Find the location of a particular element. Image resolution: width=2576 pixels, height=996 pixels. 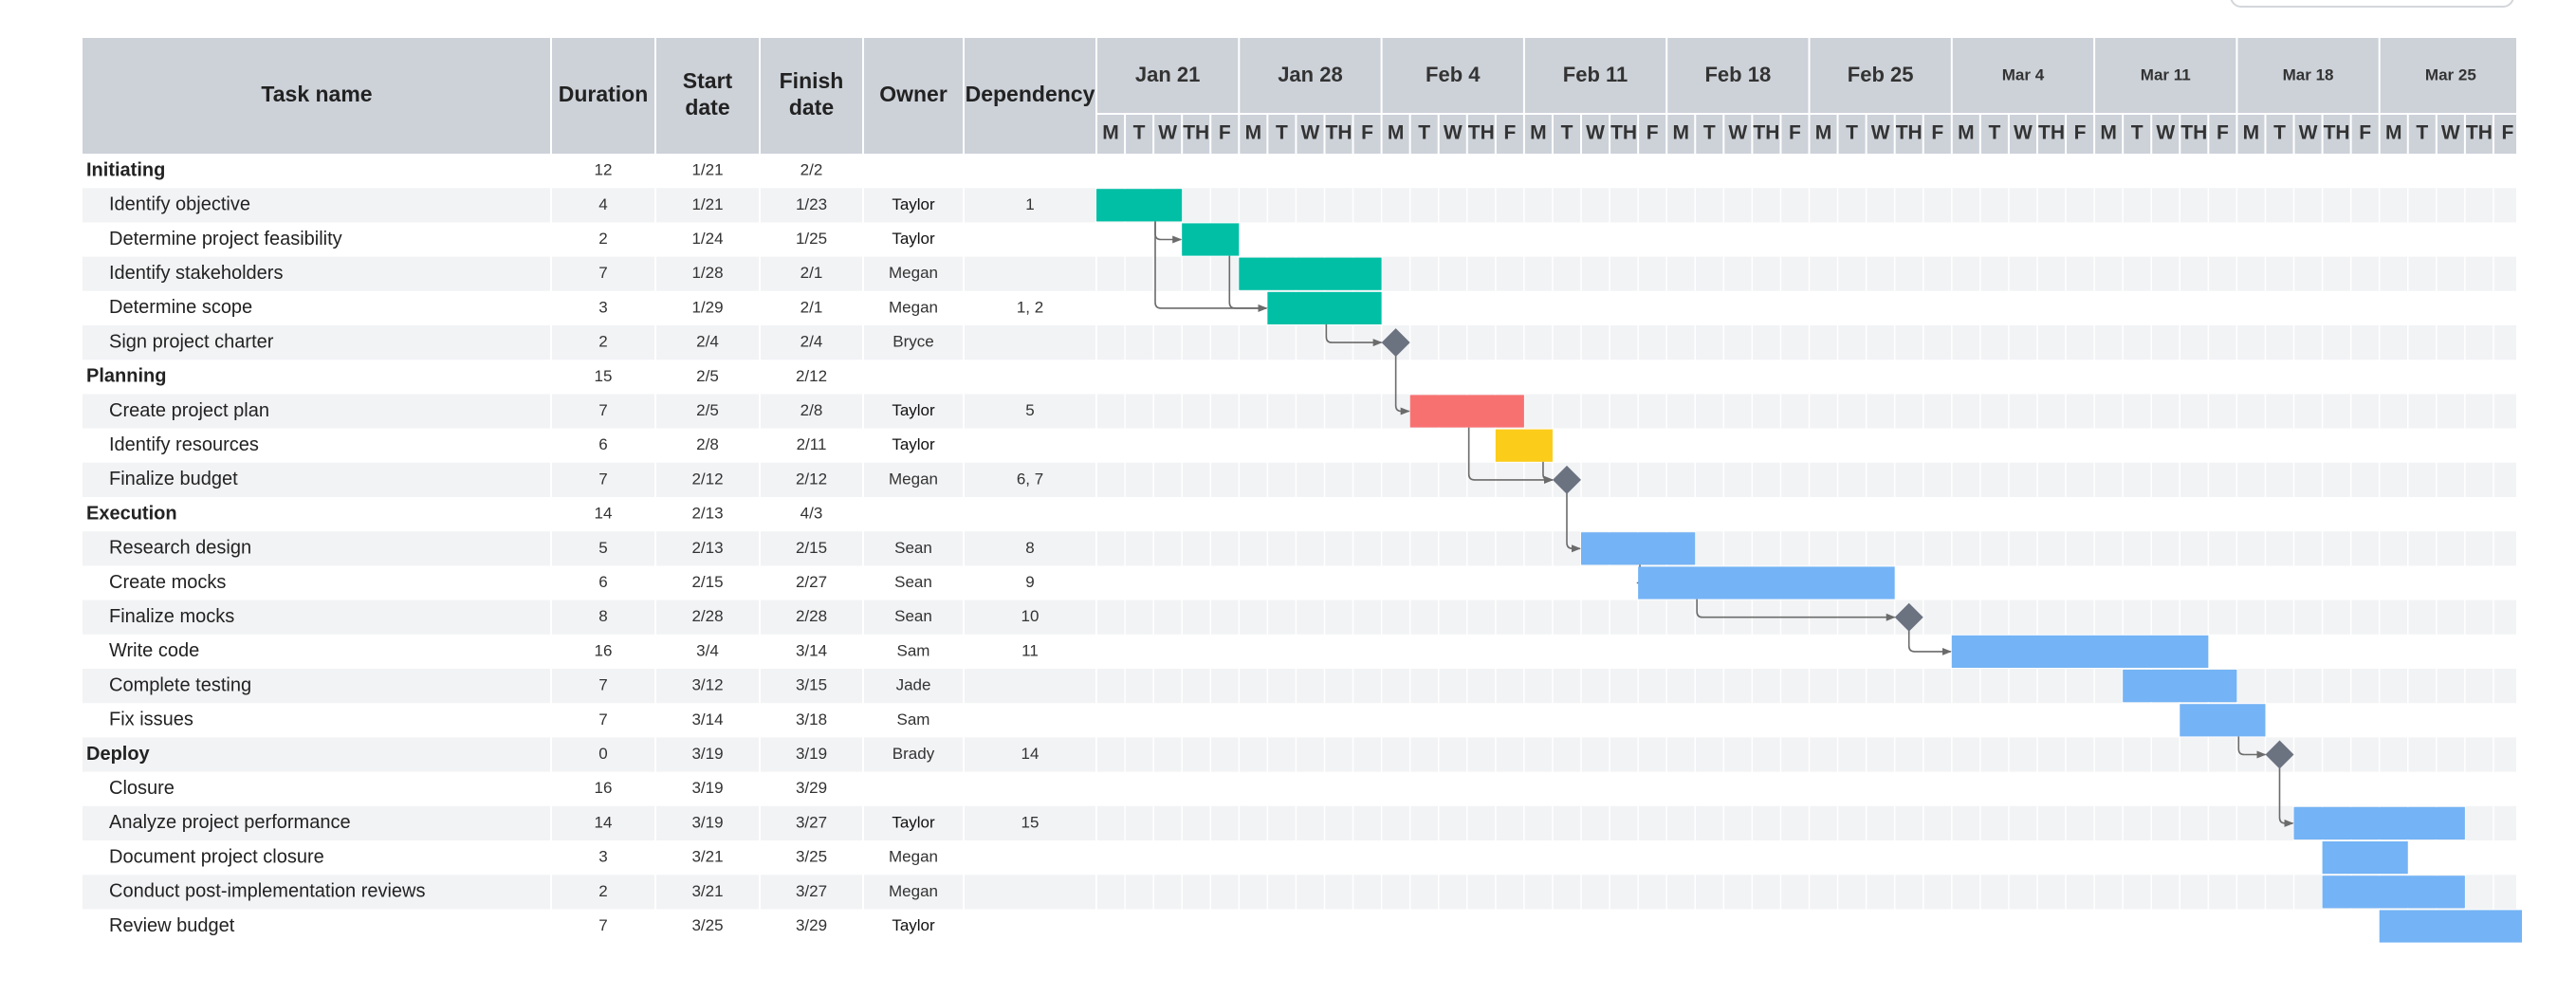

col-header-finish: Finish is located at coordinates (812, 80).